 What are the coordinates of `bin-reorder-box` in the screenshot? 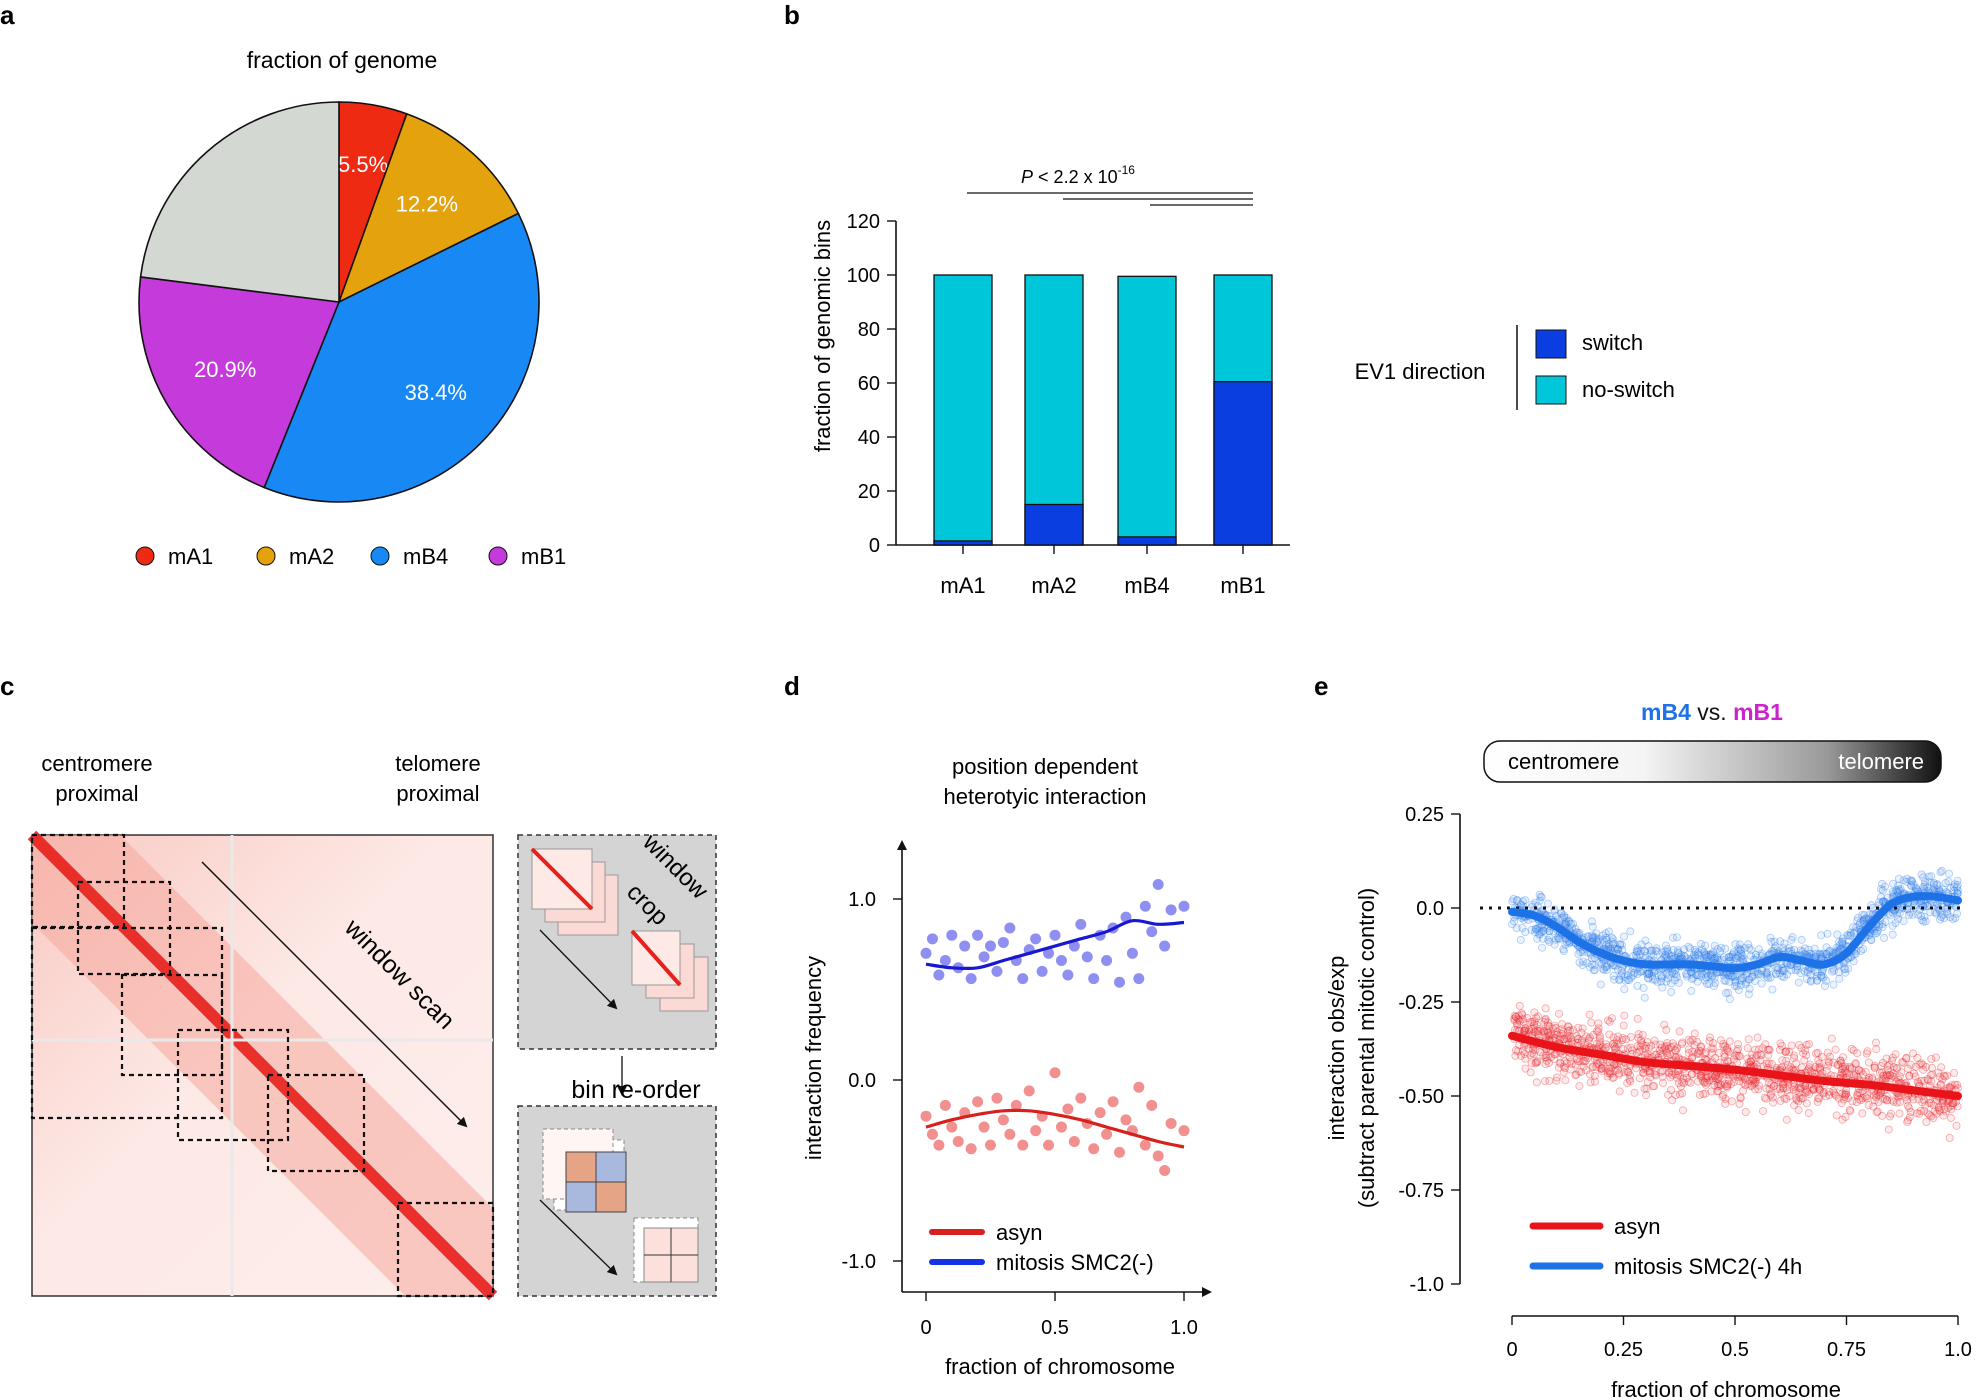 It's located at (617, 1201).